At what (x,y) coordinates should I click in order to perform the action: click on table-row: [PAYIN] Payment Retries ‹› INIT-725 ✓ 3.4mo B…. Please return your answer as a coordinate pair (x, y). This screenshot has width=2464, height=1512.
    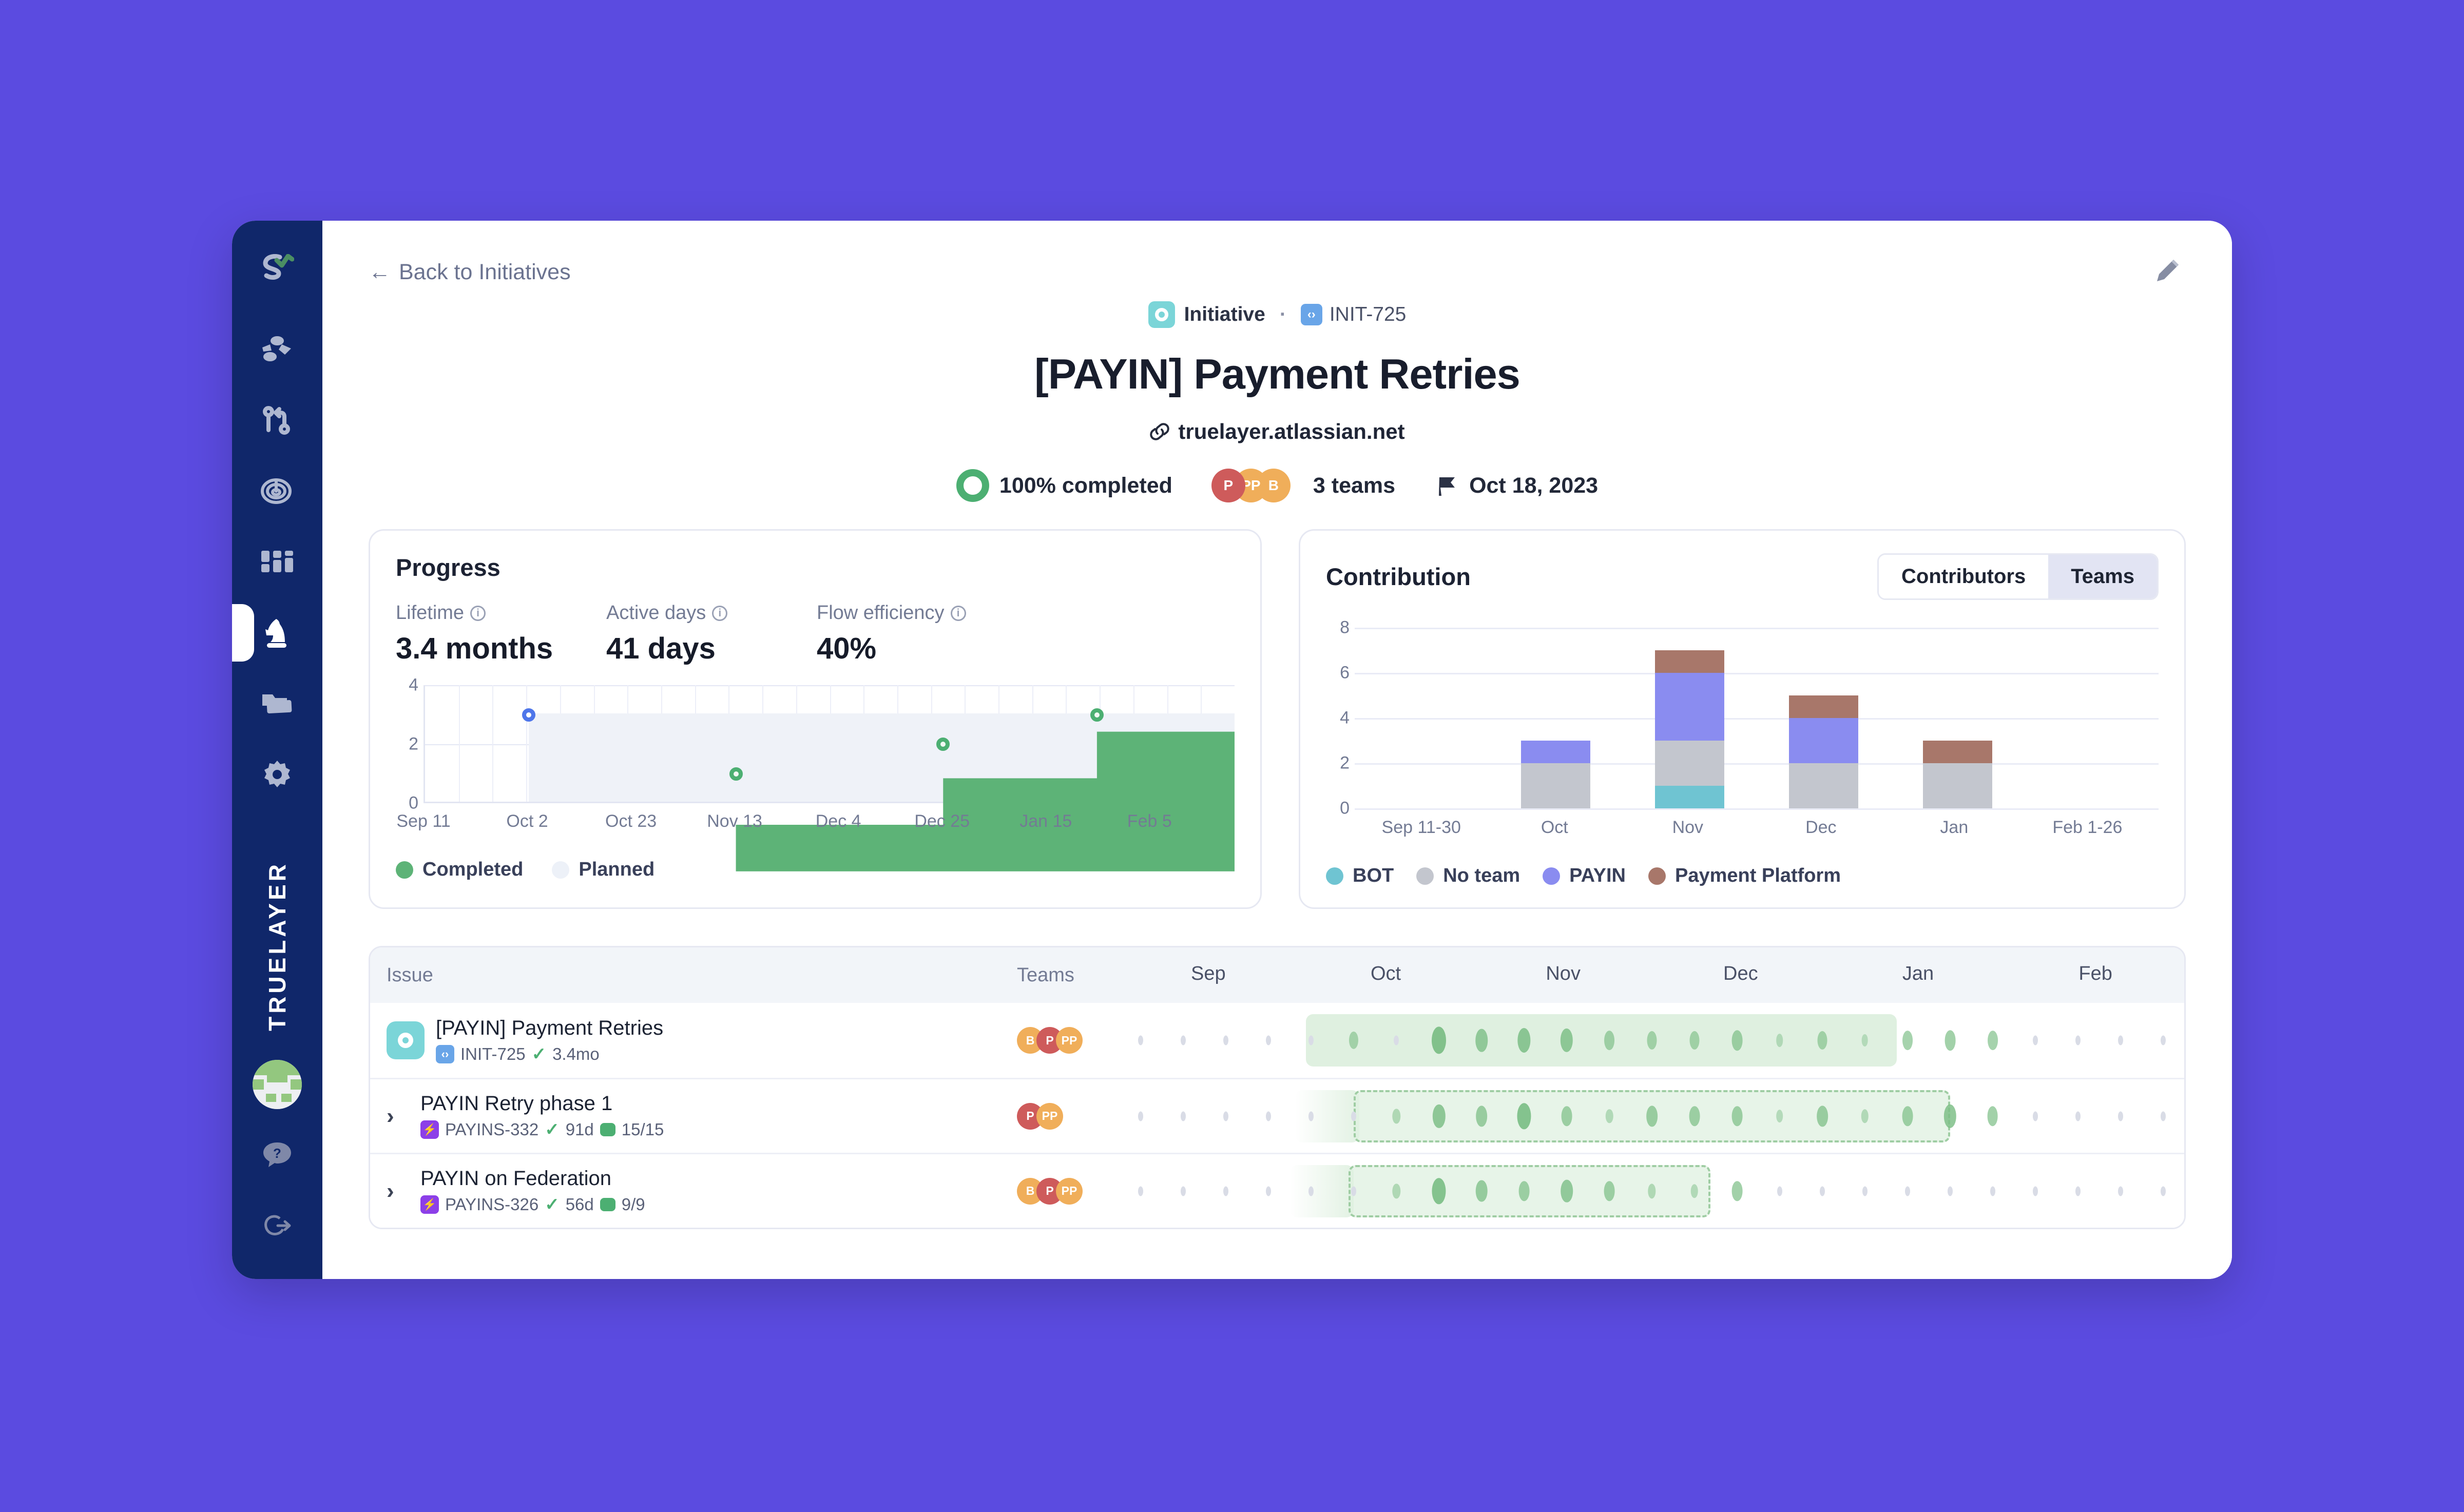
    Looking at the image, I should click on (1277, 1041).